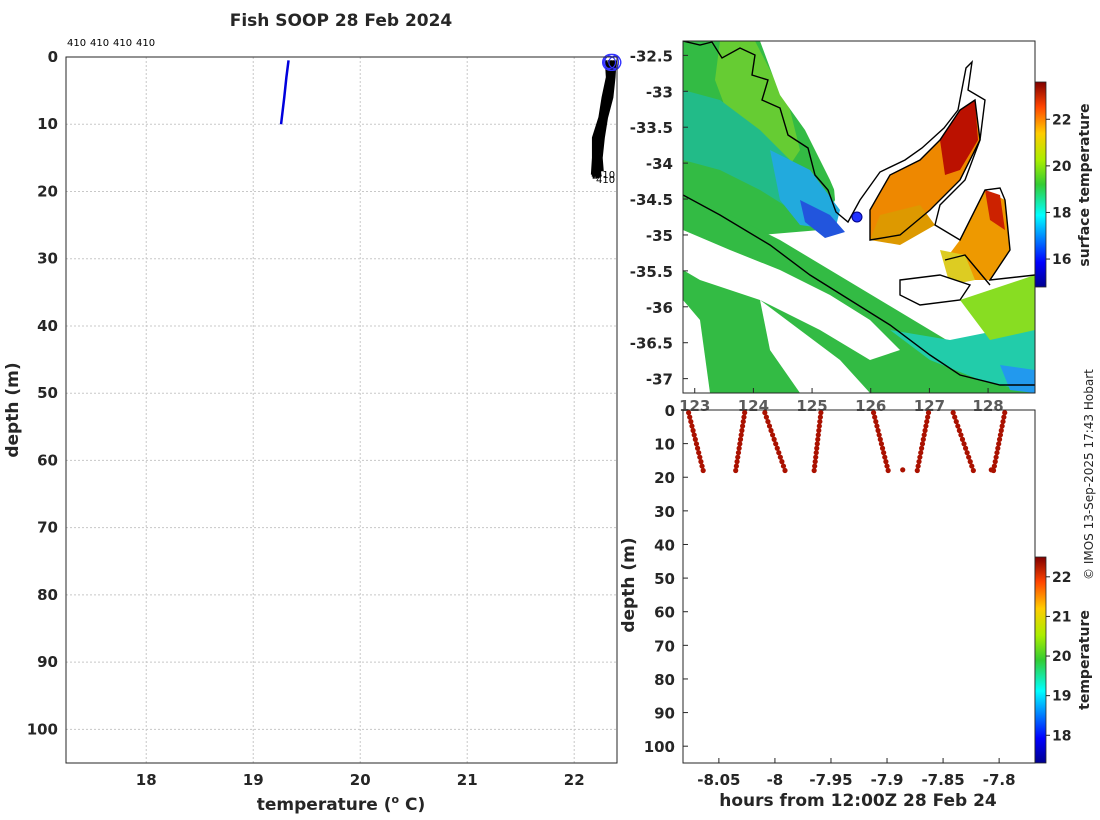 This screenshot has width=1100, height=820. I want to click on map-colorbar-tick-label: 20, so click(1062, 167).